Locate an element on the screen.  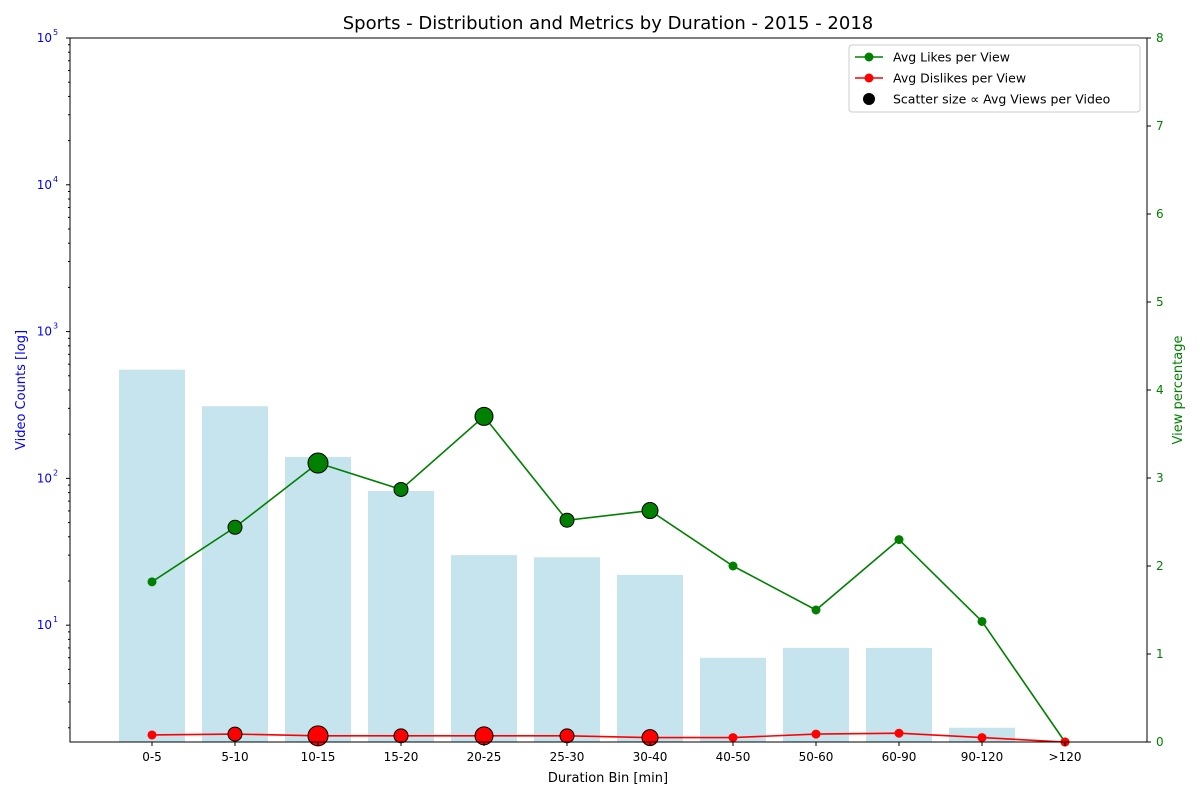
y2-tick-label: 4 is located at coordinates (1160, 390).